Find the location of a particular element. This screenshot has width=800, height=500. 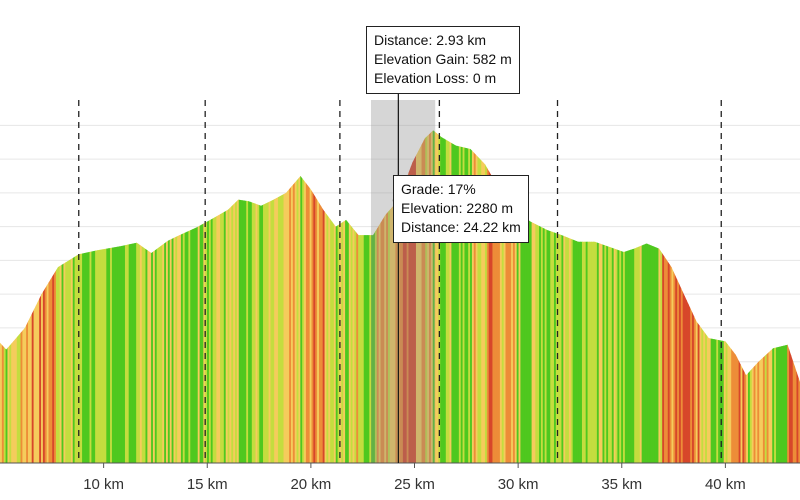

selected-range is located at coordinates (403, 281).